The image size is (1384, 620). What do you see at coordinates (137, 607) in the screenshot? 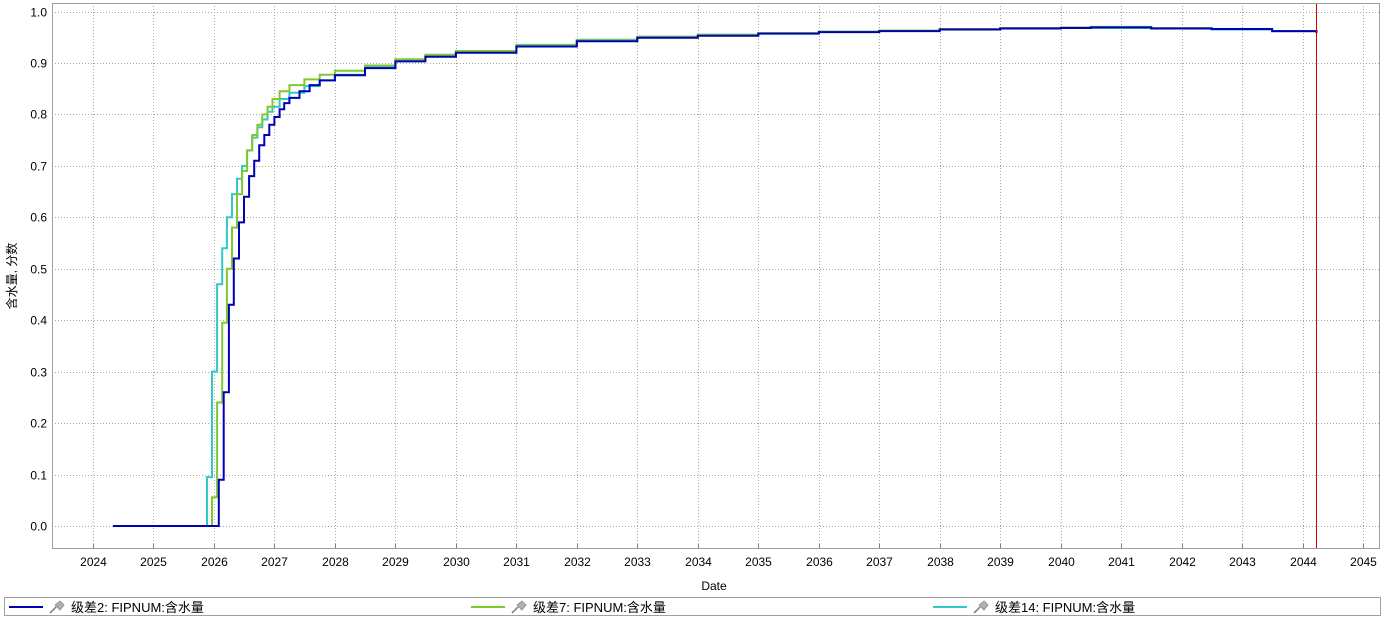
I see `legend-label: 级差2: FIPNUM:含水量` at bounding box center [137, 607].